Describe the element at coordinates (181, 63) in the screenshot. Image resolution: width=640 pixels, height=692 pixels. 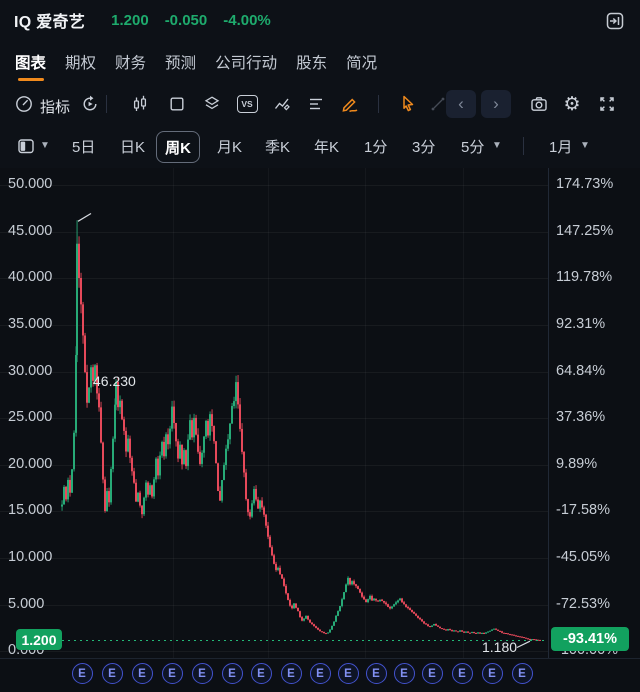
I see `tab-4: 预测` at that location.